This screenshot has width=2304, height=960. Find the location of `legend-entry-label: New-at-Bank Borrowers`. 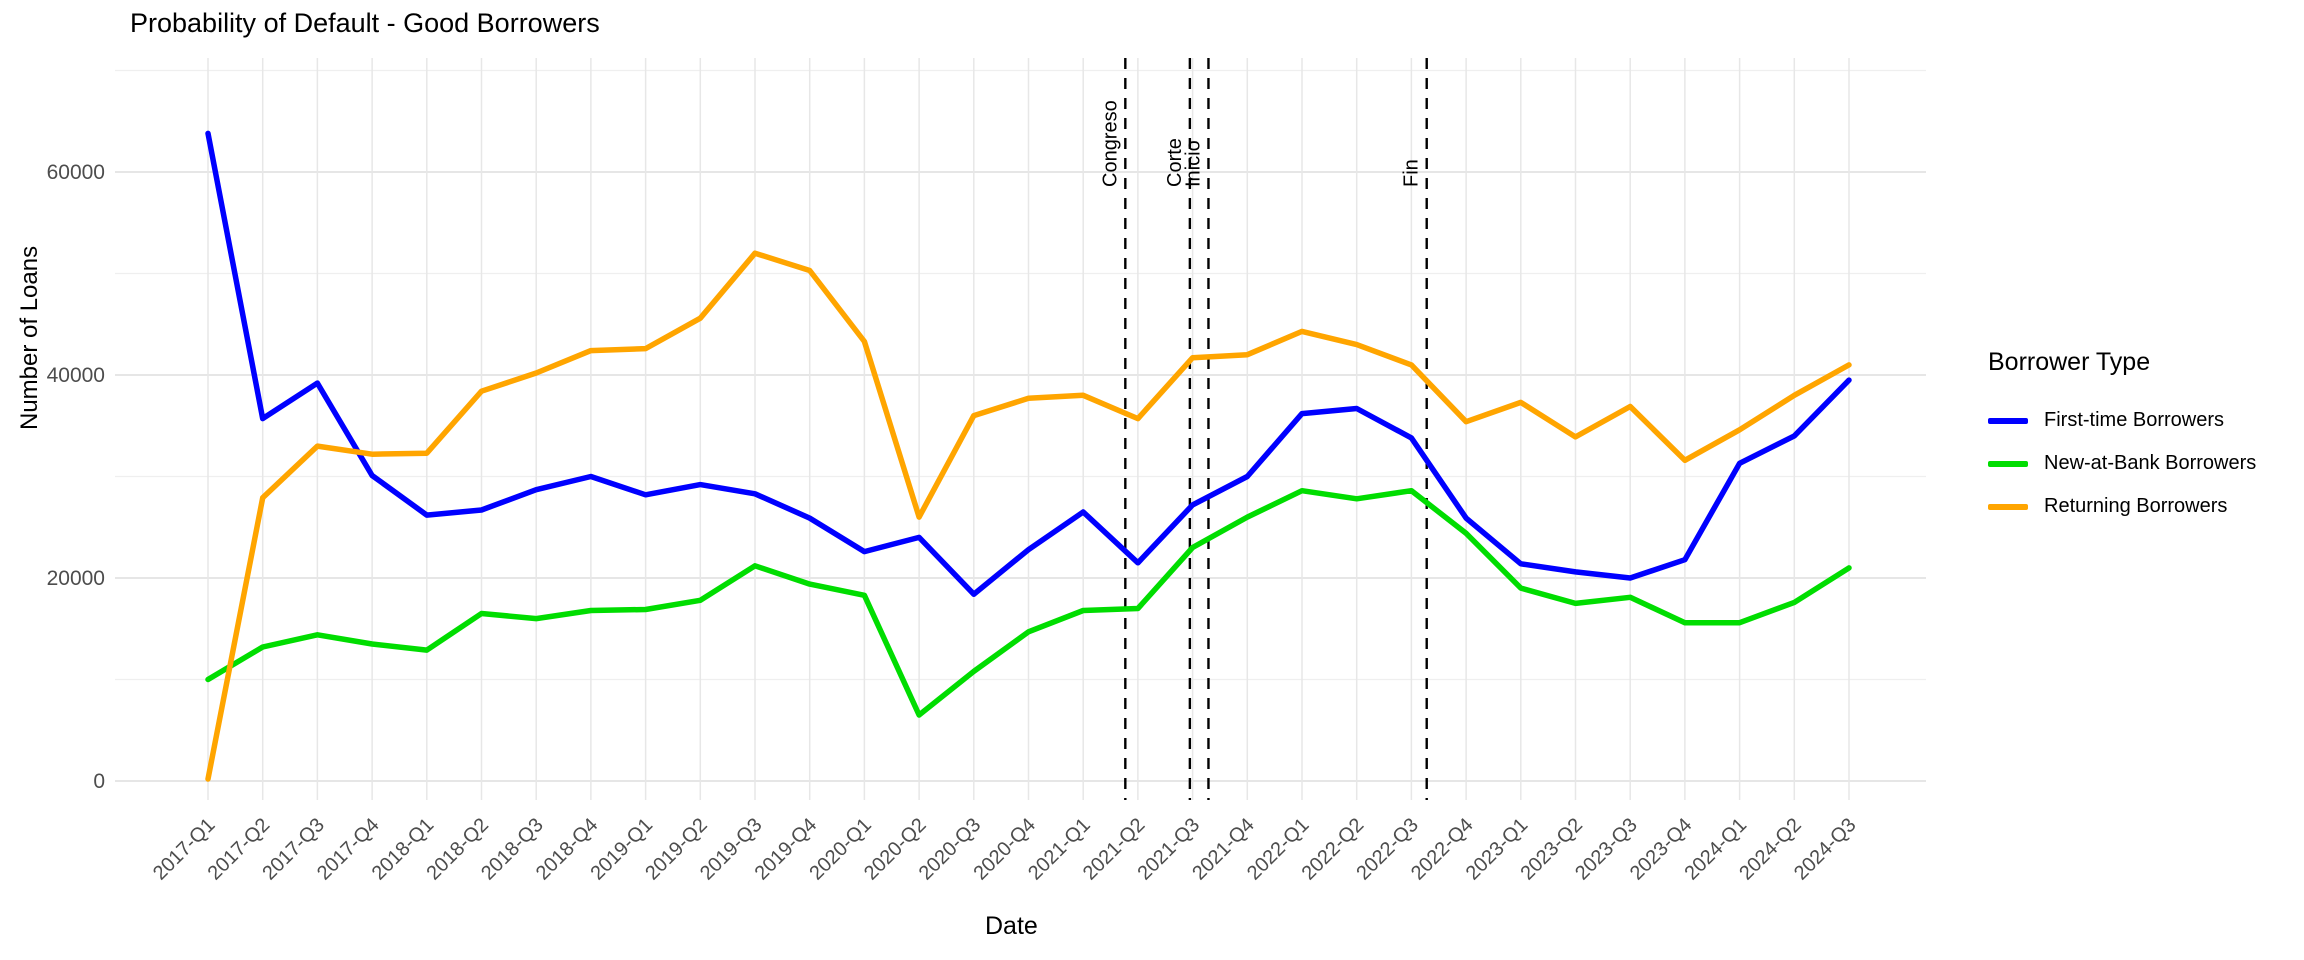

legend-entry-label: New-at-Bank Borrowers is located at coordinates (2150, 463).